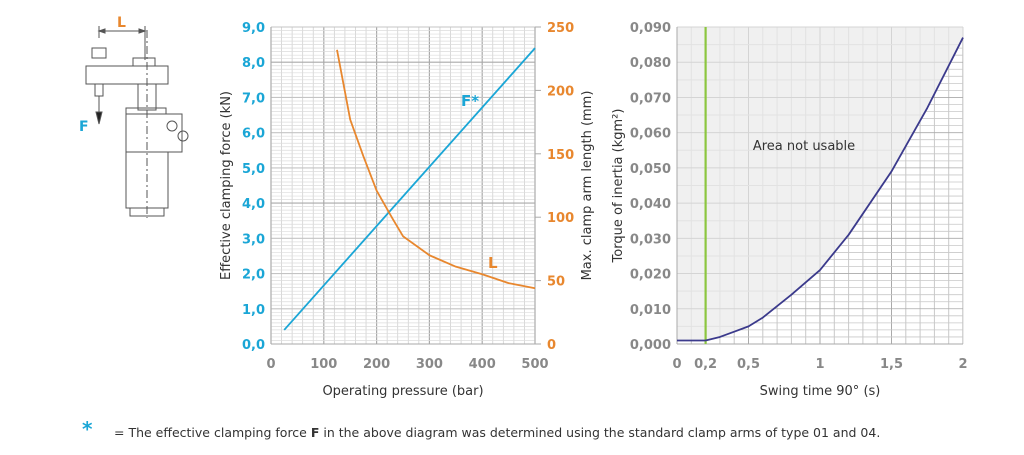 The width and height of the screenshot is (1024, 455). What do you see at coordinates (402, 391) in the screenshot?
I see `x-axis-label: Operating pressure (bar)` at bounding box center [402, 391].